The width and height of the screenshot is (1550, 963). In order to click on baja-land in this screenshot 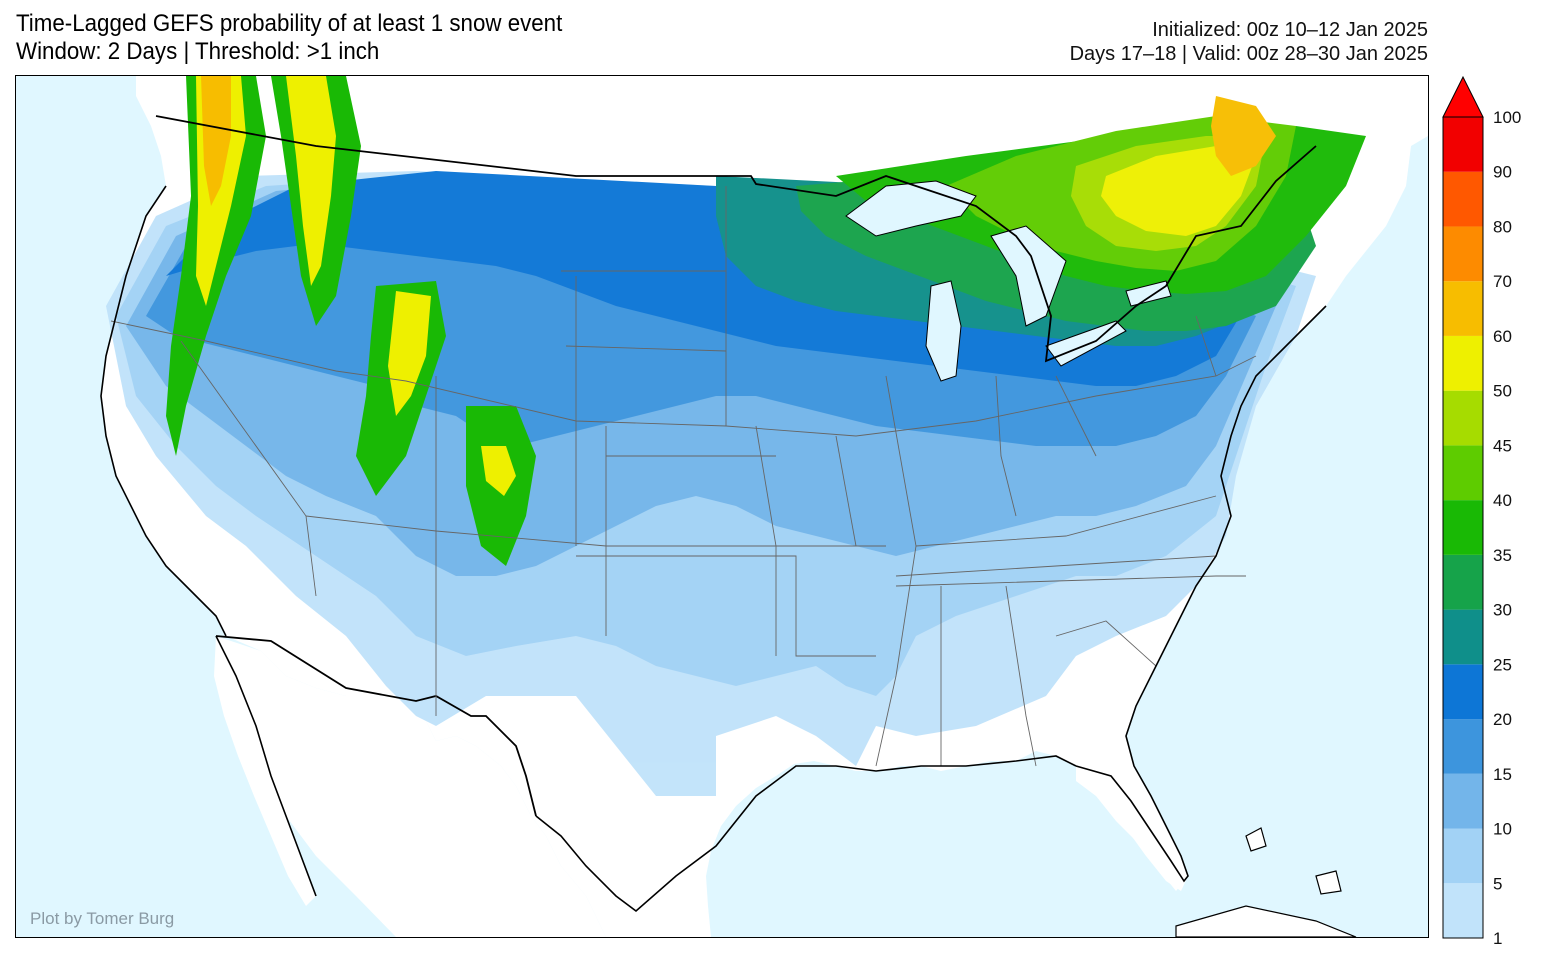, I will do `click(265, 771)`.